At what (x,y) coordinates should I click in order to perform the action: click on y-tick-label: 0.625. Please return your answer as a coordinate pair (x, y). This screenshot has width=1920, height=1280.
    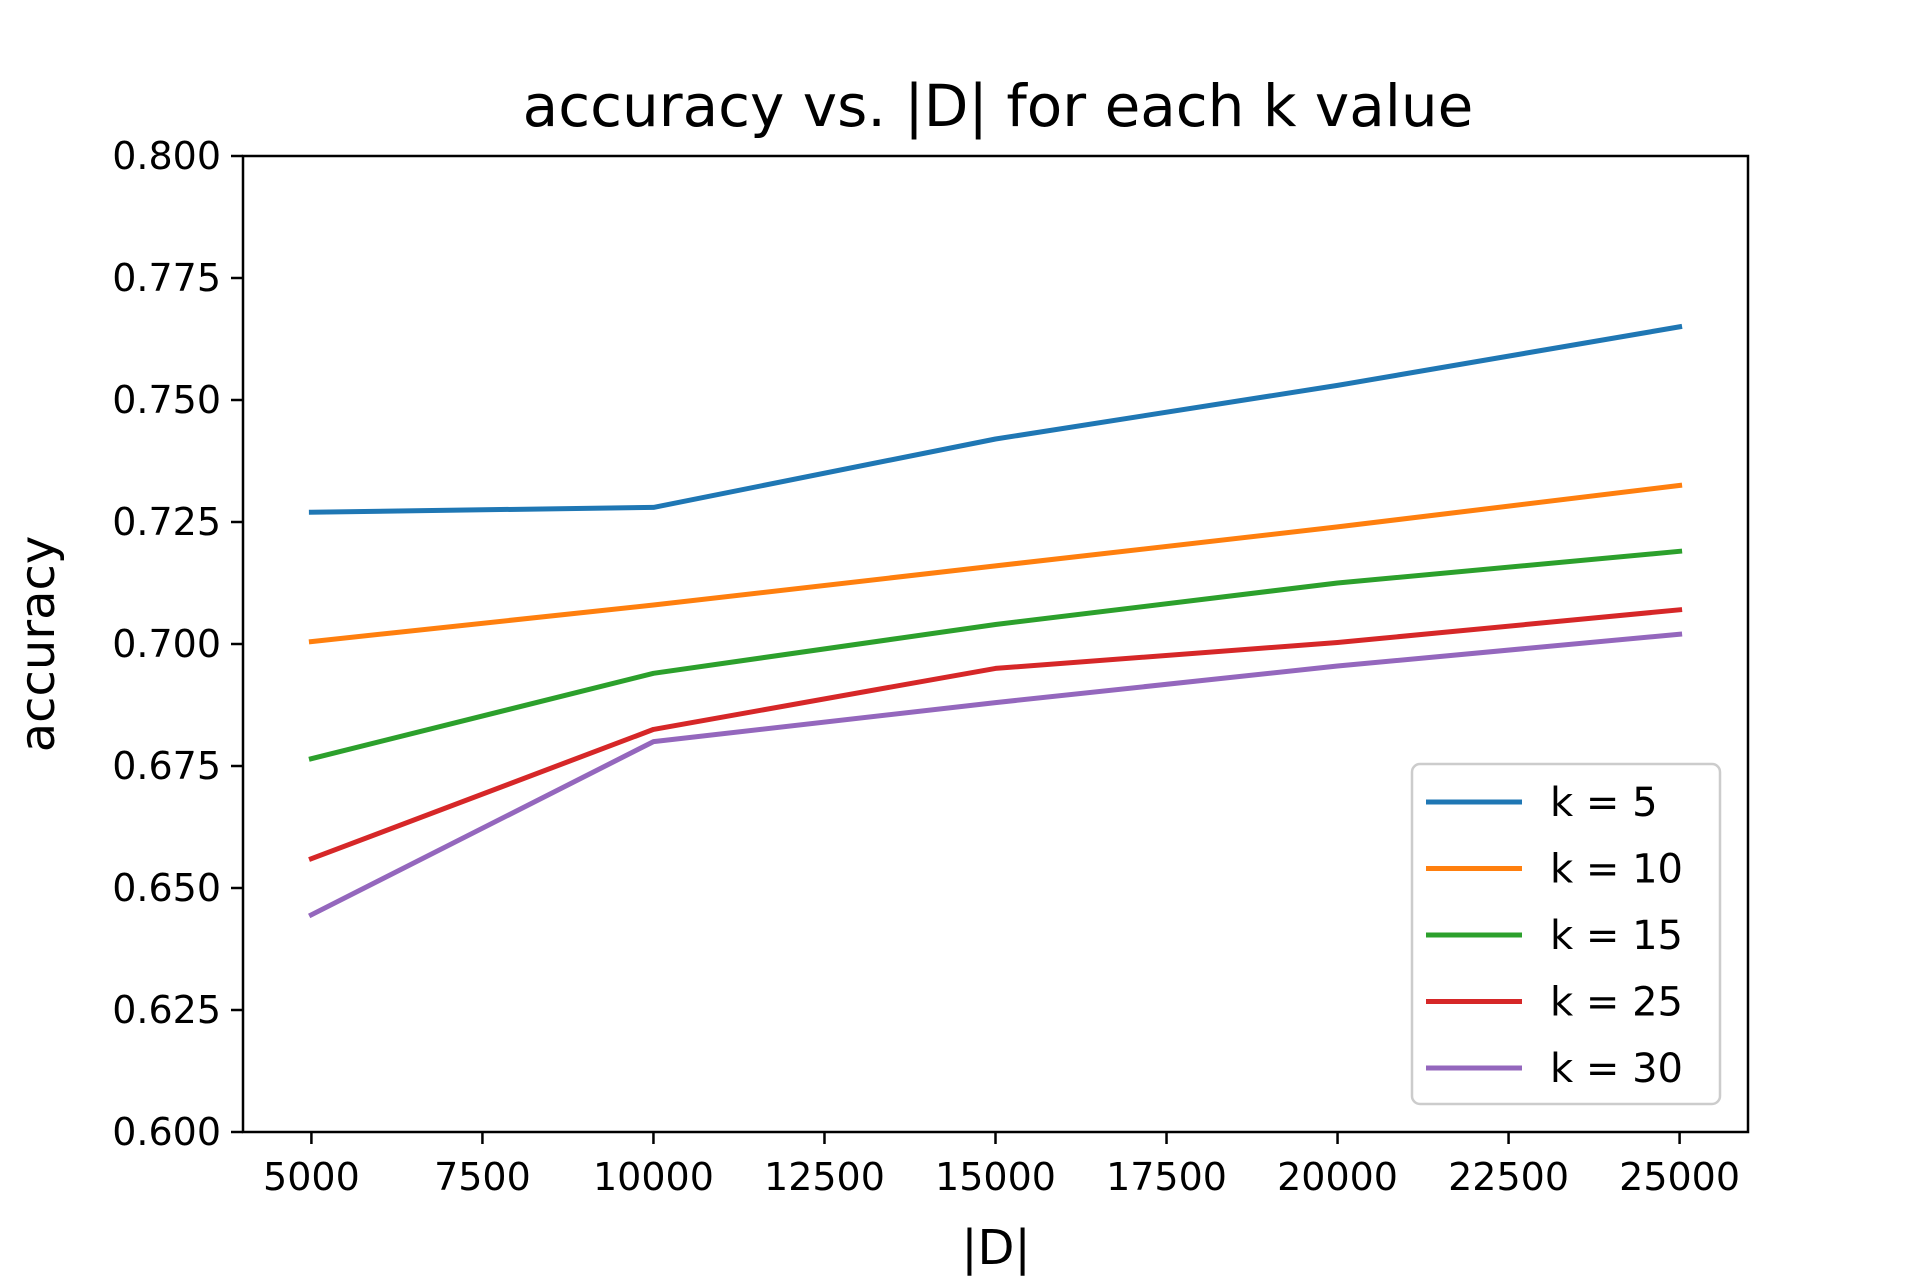
    Looking at the image, I should click on (166, 1010).